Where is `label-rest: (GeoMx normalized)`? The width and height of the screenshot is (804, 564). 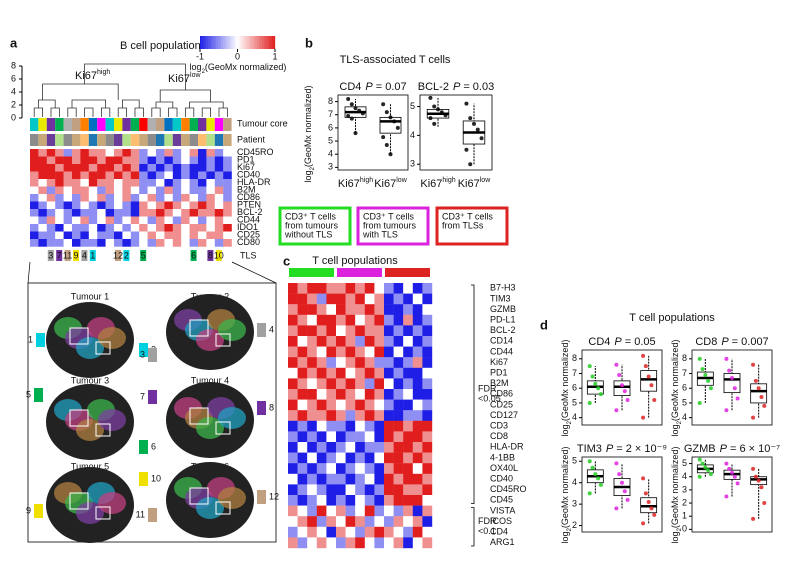
label-rest: (GeoMx normalized) is located at coordinates (675, 381).